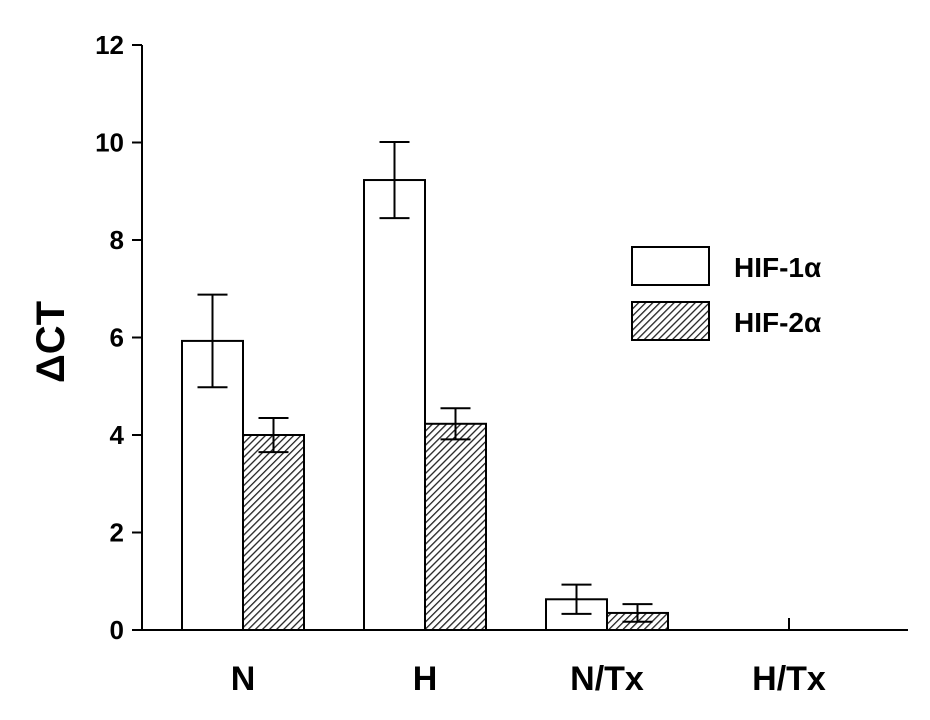 The image size is (930, 720). Describe the element at coordinates (117, 240) in the screenshot. I see `y-tick-label: 8` at that location.